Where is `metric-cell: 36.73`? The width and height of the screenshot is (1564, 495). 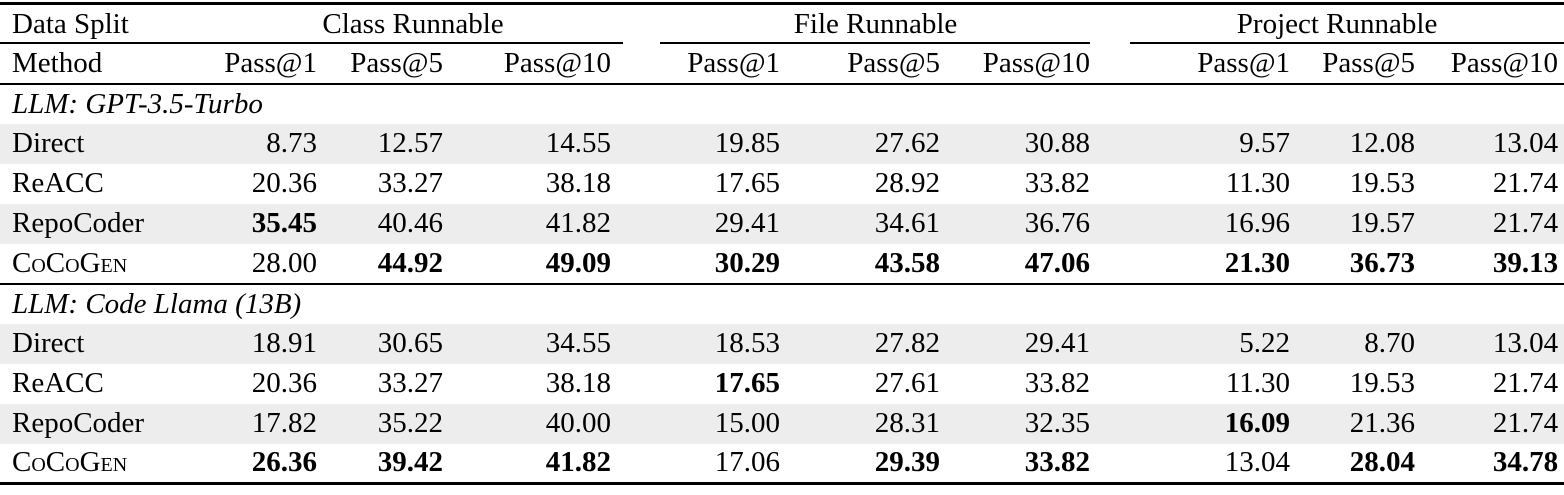
metric-cell: 36.73 is located at coordinates (1373, 264).